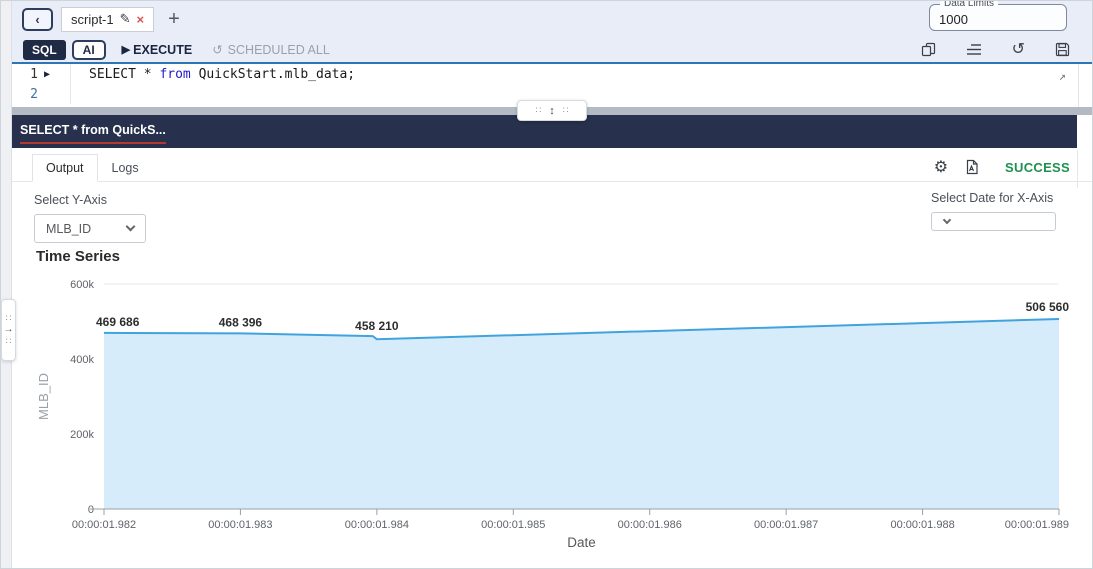 The height and width of the screenshot is (569, 1093). I want to click on y-axis-select-value: MLB_ID, so click(69, 228).